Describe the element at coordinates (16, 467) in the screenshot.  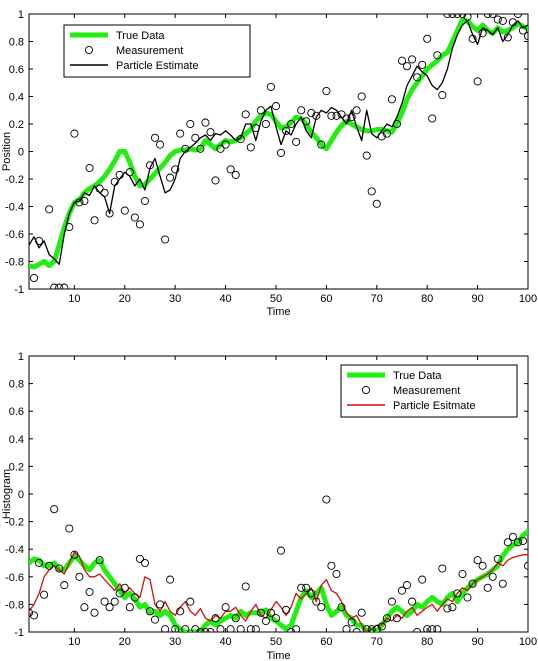
I see `y-tick-label: 0.2` at that location.